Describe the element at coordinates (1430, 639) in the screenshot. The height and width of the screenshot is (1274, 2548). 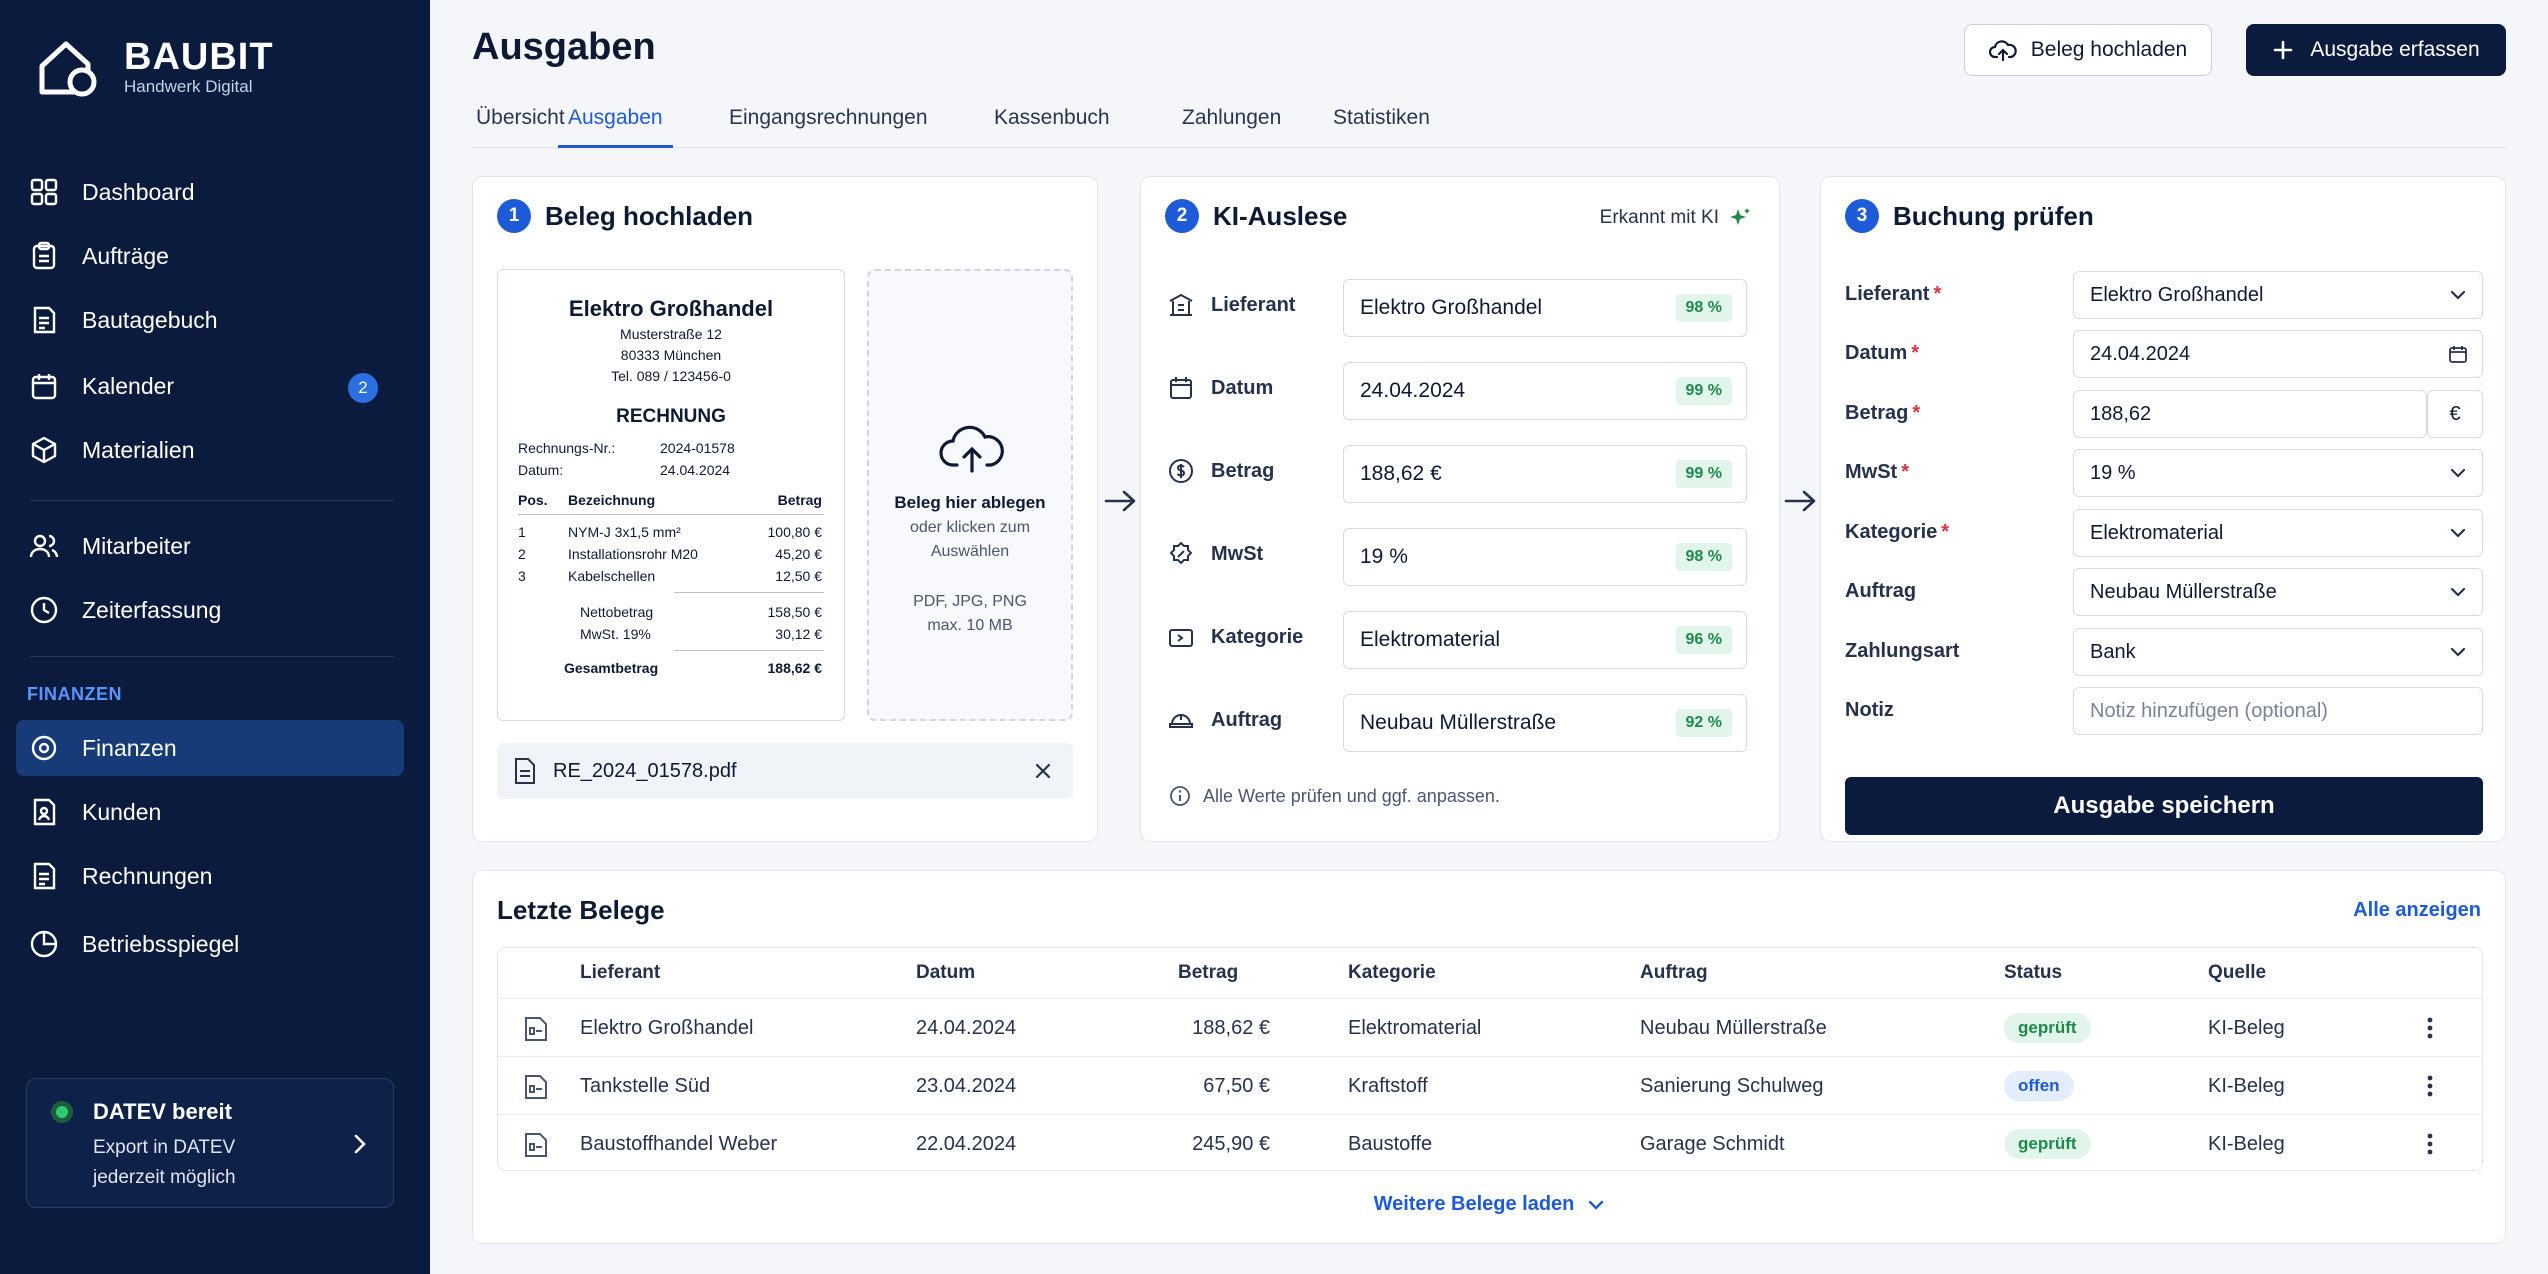
I see `ai-field-value-text: Elektromaterial` at that location.